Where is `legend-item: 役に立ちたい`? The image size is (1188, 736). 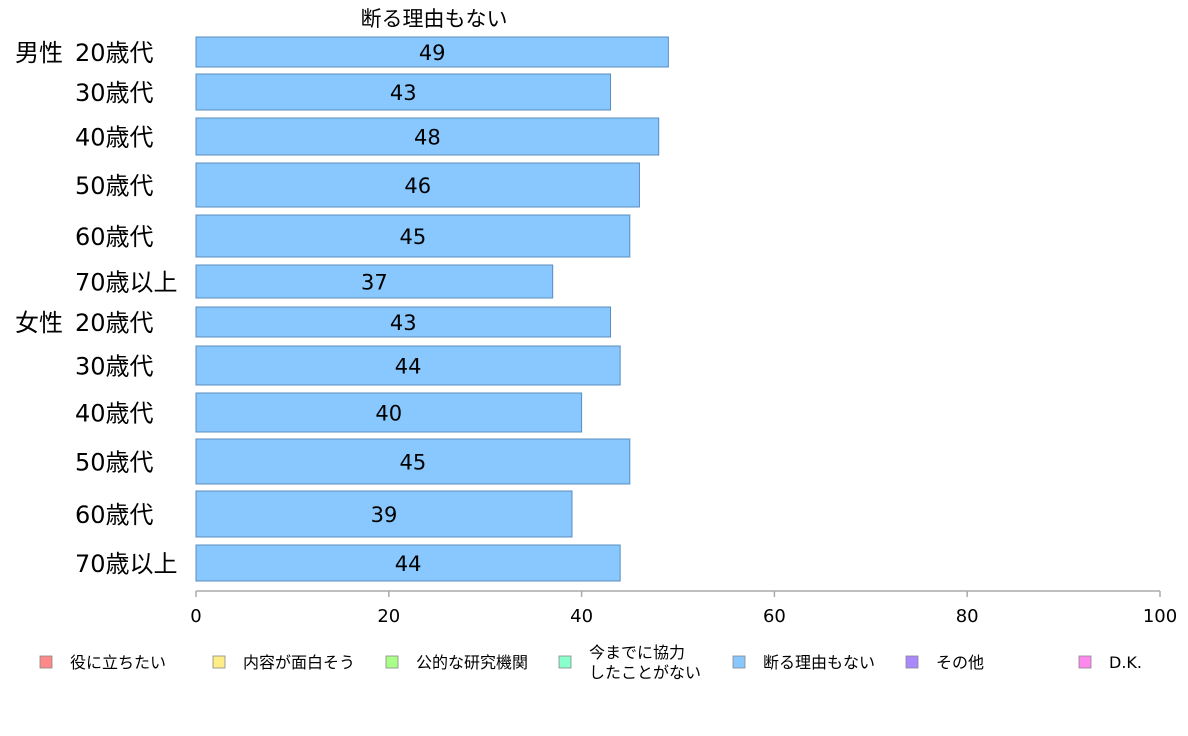
legend-item: 役に立ちたい is located at coordinates (102, 662).